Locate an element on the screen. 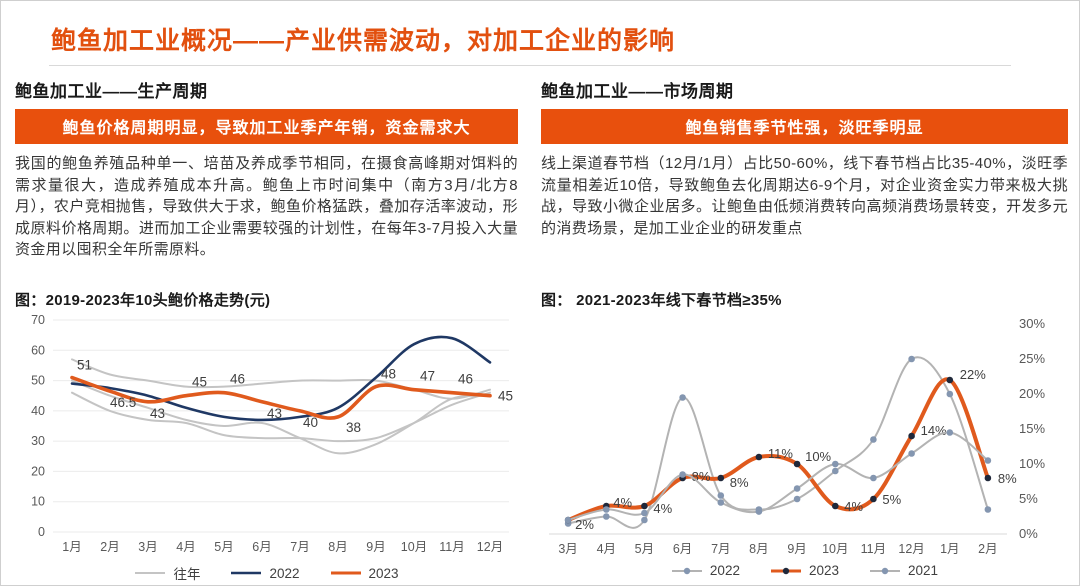 Image resolution: width=1080 pixels, height=586 pixels. svg-text: 2% is located at coordinates (584, 524).